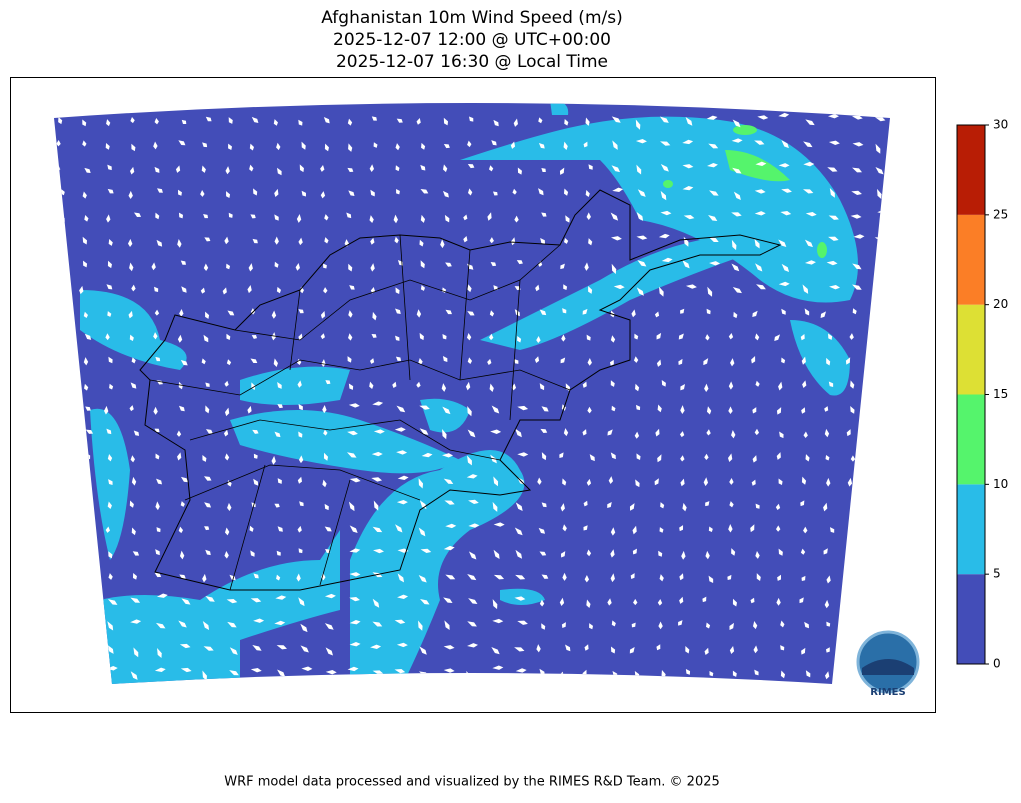 The image size is (1021, 803). I want to click on colorbar-tick-label: 15, so click(1000, 394).